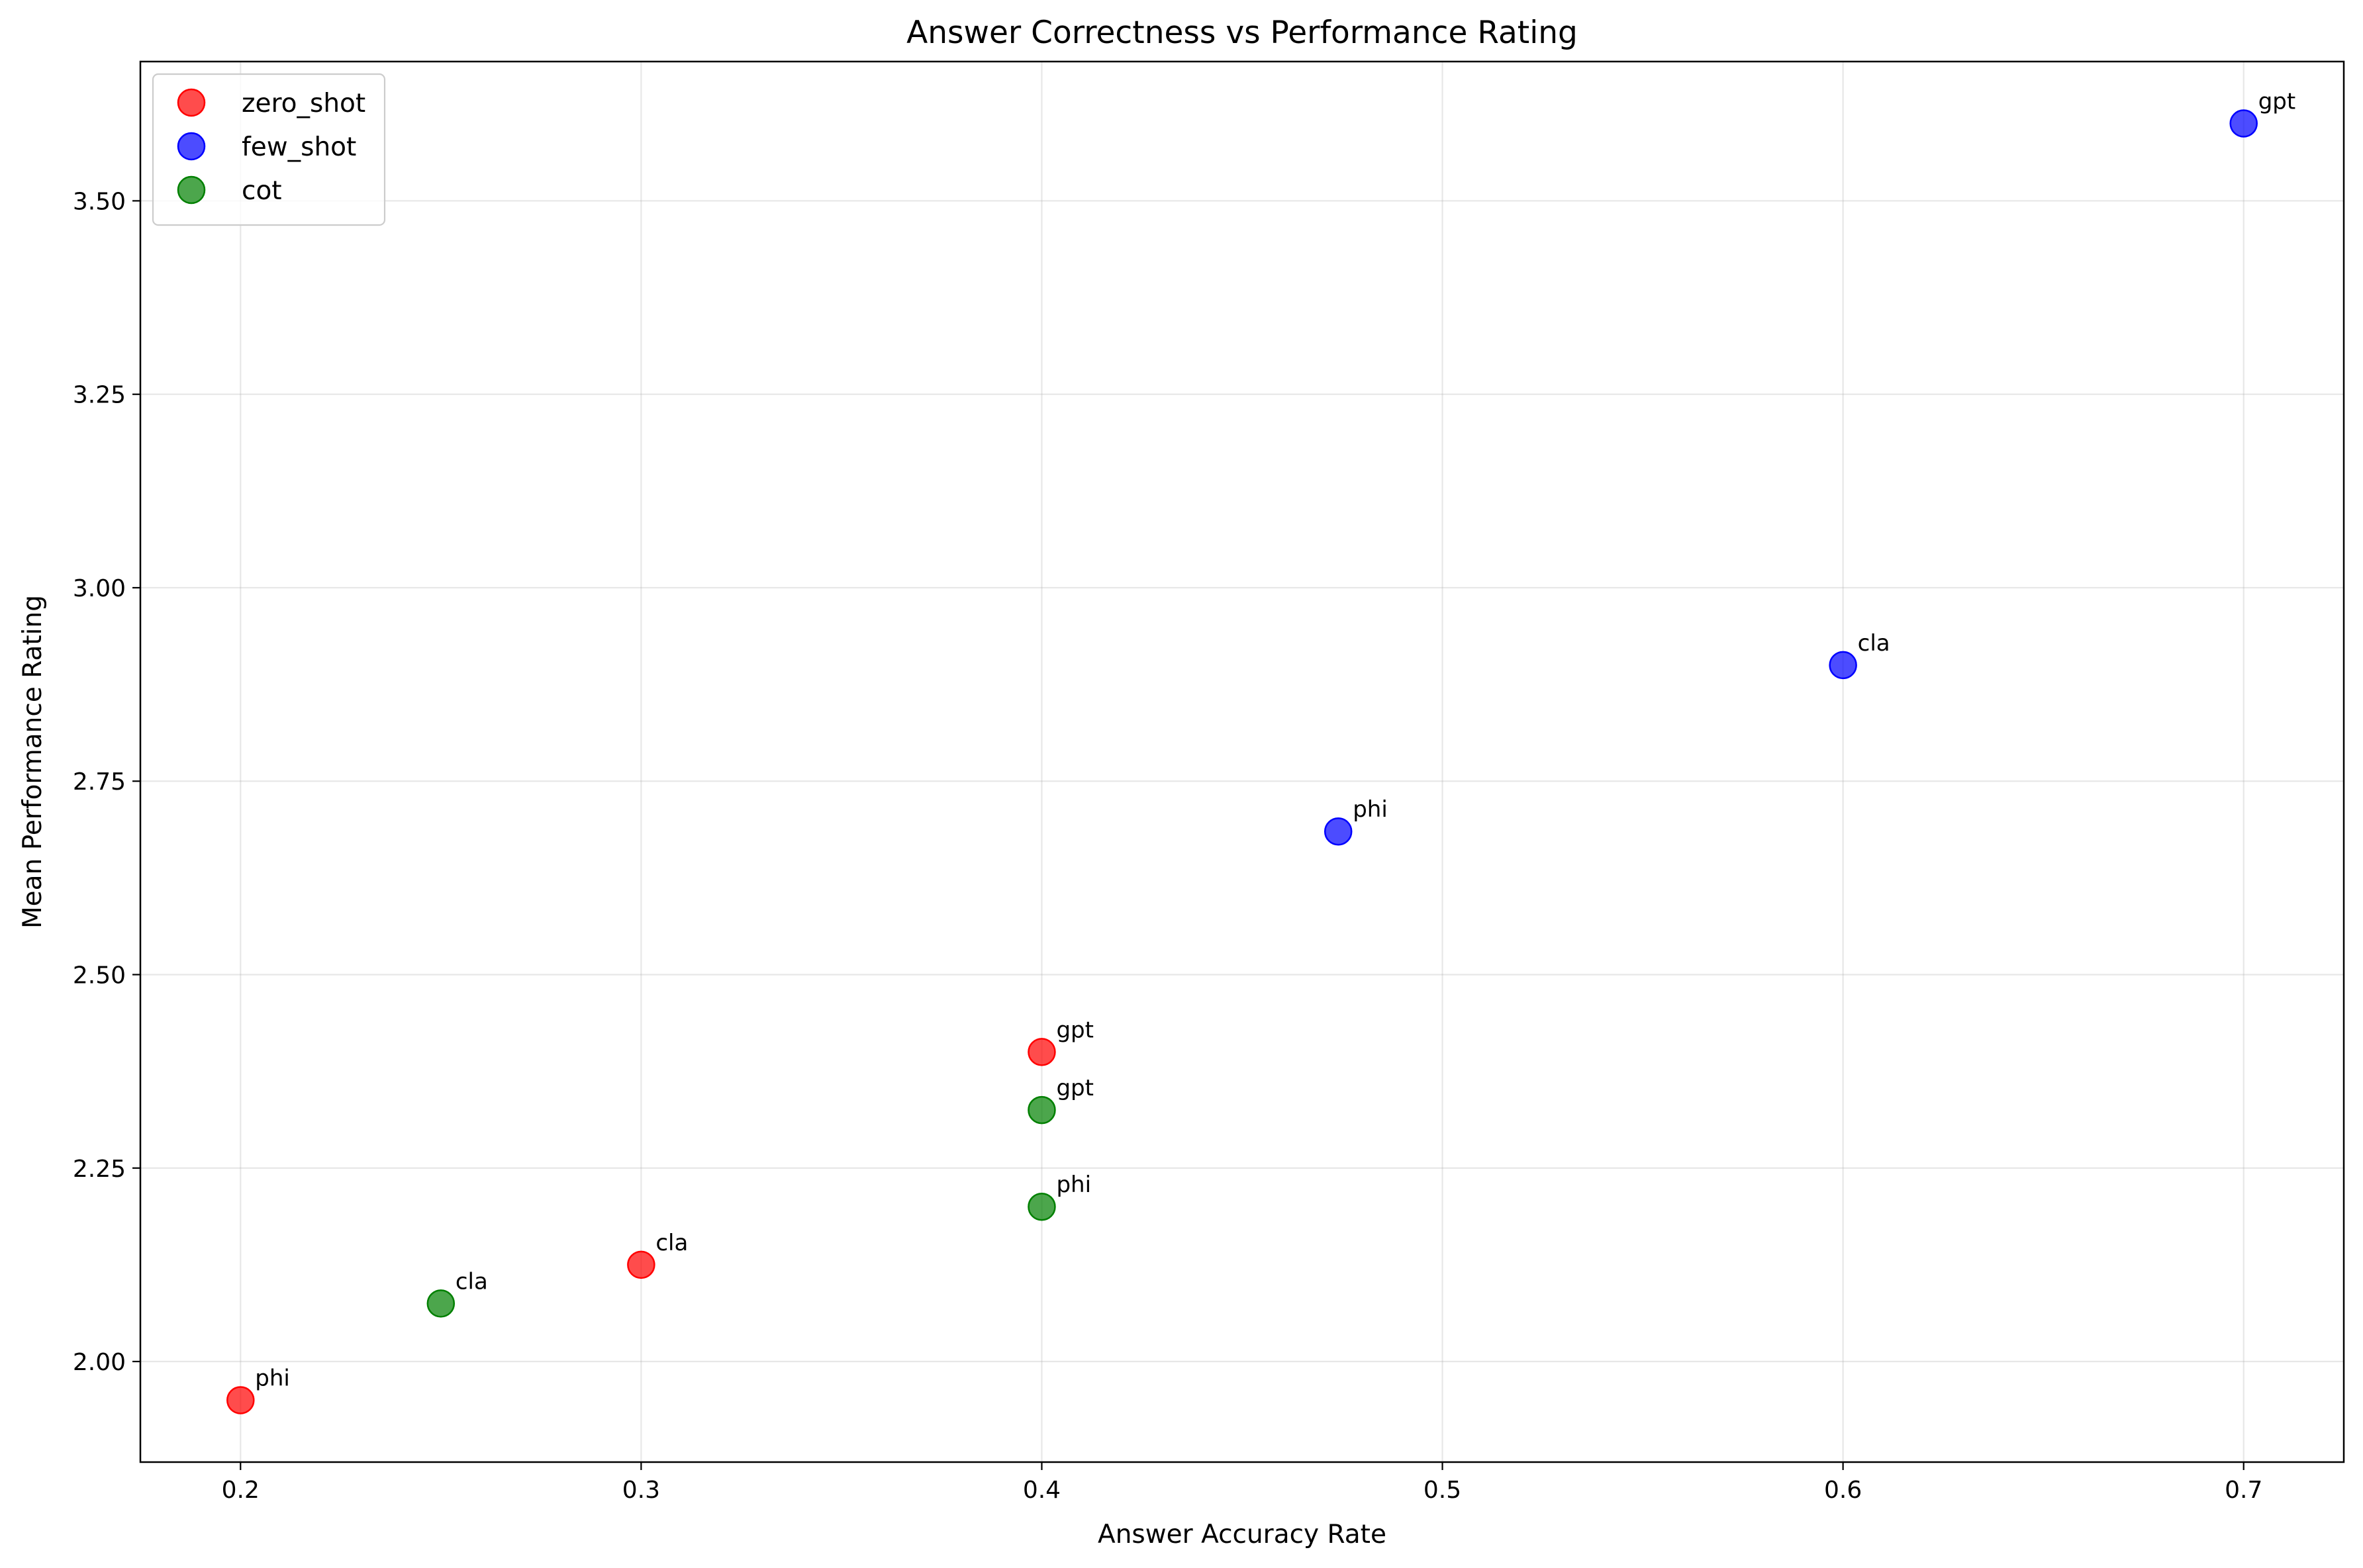  What do you see at coordinates (191, 190) in the screenshot?
I see `legend-marker-cot` at bounding box center [191, 190].